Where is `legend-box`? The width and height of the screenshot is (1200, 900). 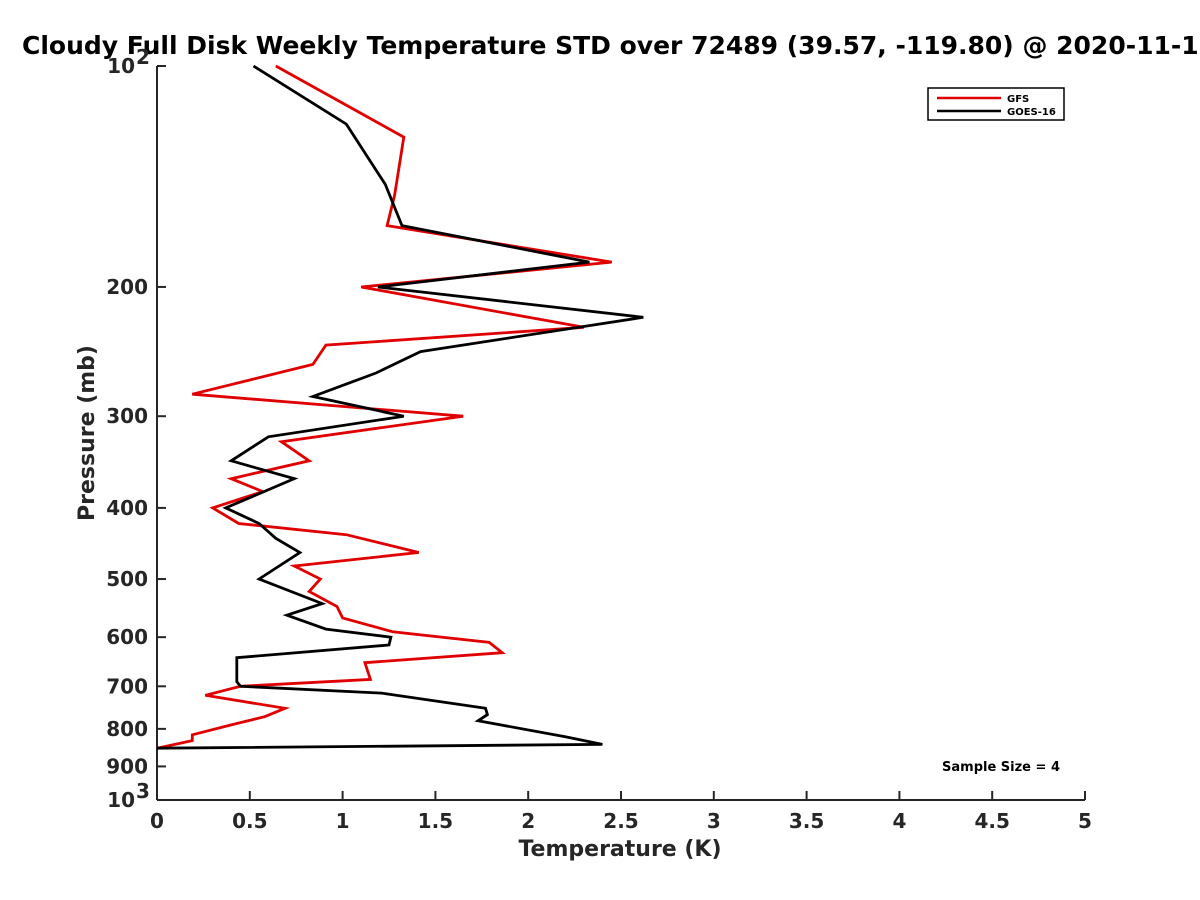 legend-box is located at coordinates (996, 104).